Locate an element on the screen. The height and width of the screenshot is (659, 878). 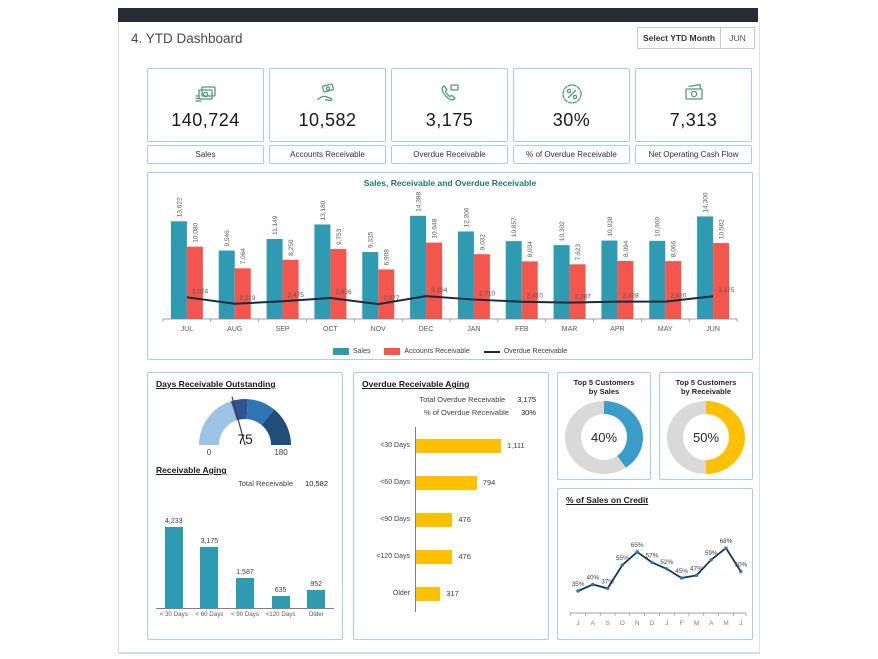
overdue-aging-title: Overdue Receivable Aging is located at coordinates (416, 384).